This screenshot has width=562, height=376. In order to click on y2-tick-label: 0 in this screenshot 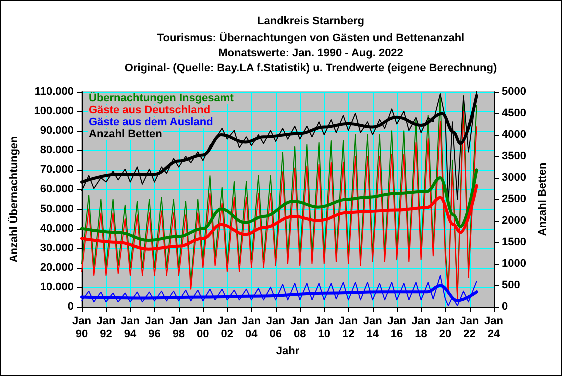, I will do `click(505, 307)`.